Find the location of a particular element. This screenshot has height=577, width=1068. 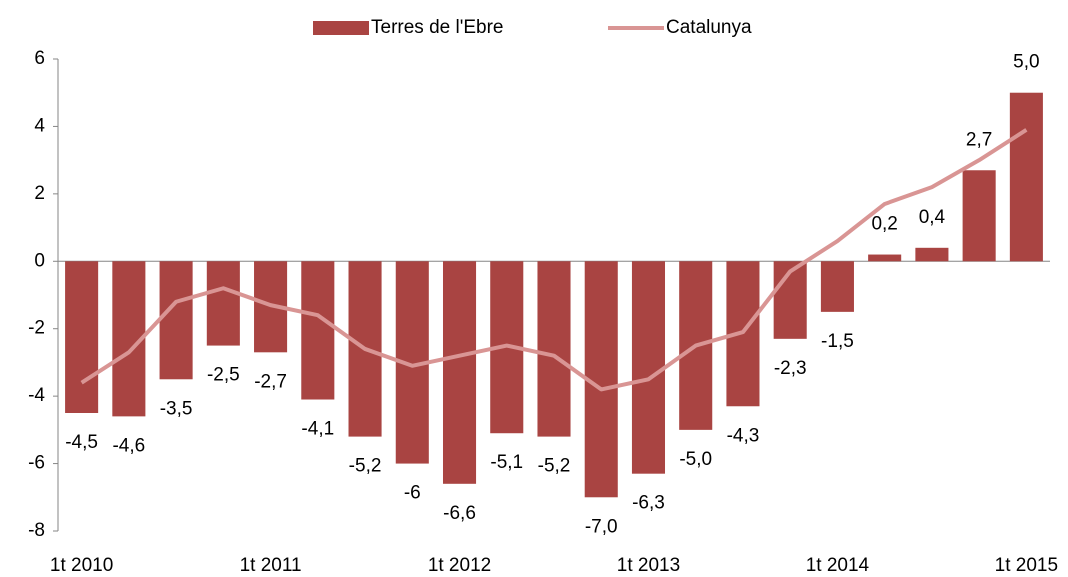

data-label: -3,5 is located at coordinates (176, 408).